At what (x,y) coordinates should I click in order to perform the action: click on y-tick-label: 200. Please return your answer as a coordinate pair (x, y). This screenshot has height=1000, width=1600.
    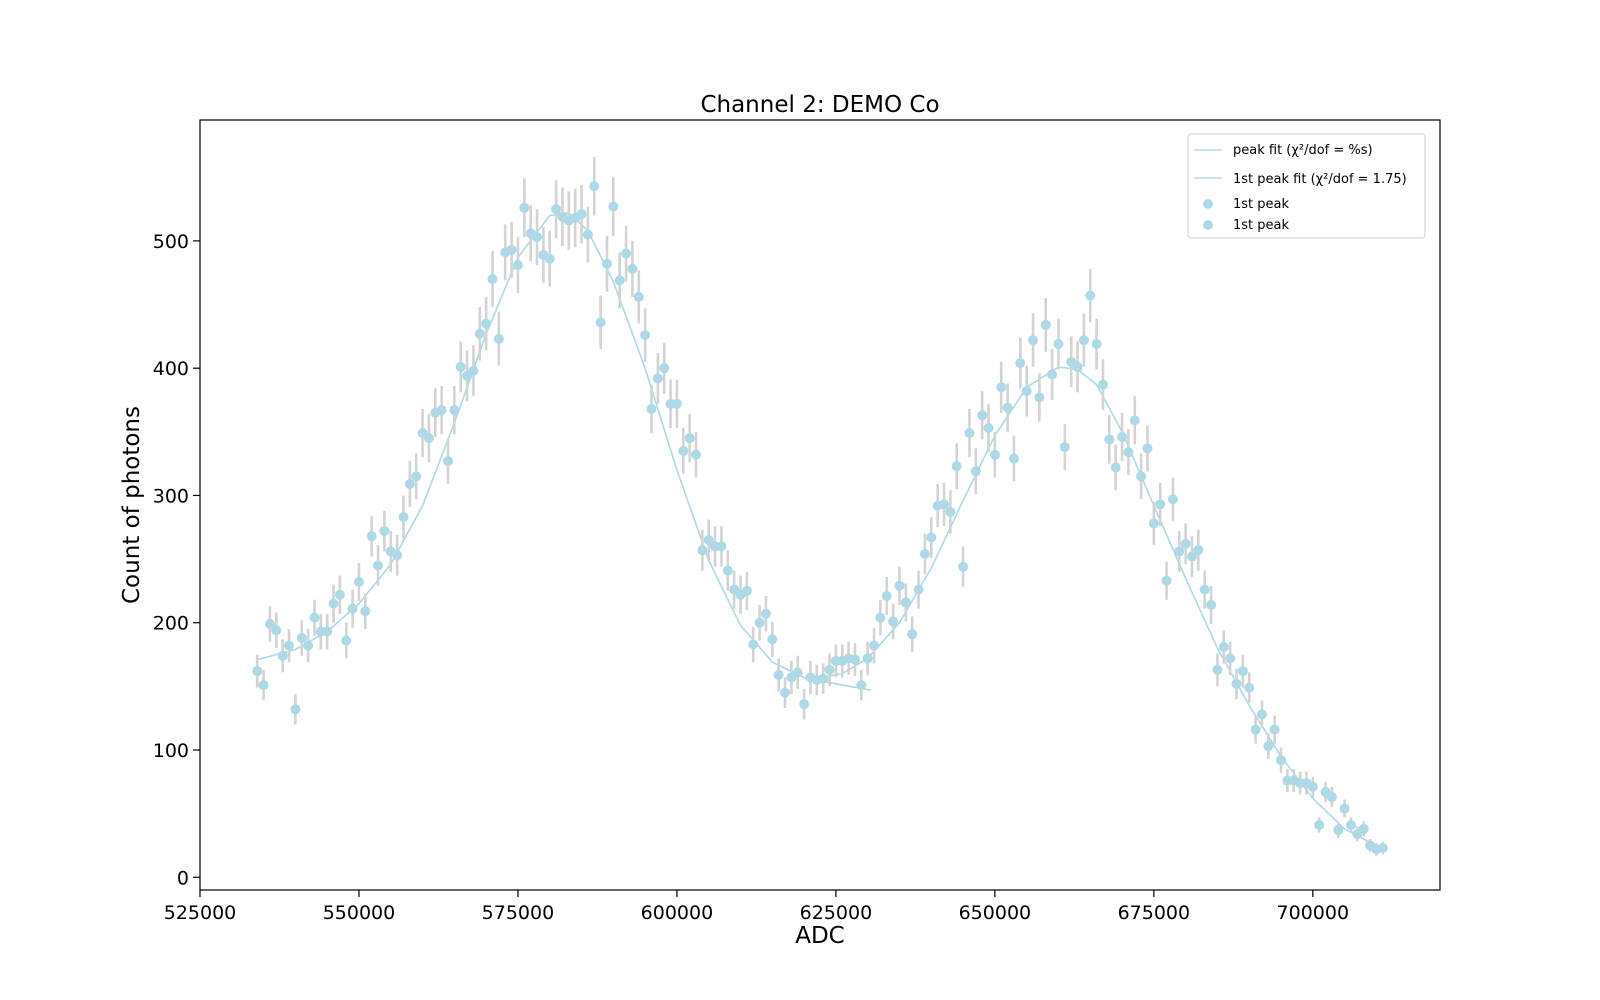
    Looking at the image, I should click on (171, 624).